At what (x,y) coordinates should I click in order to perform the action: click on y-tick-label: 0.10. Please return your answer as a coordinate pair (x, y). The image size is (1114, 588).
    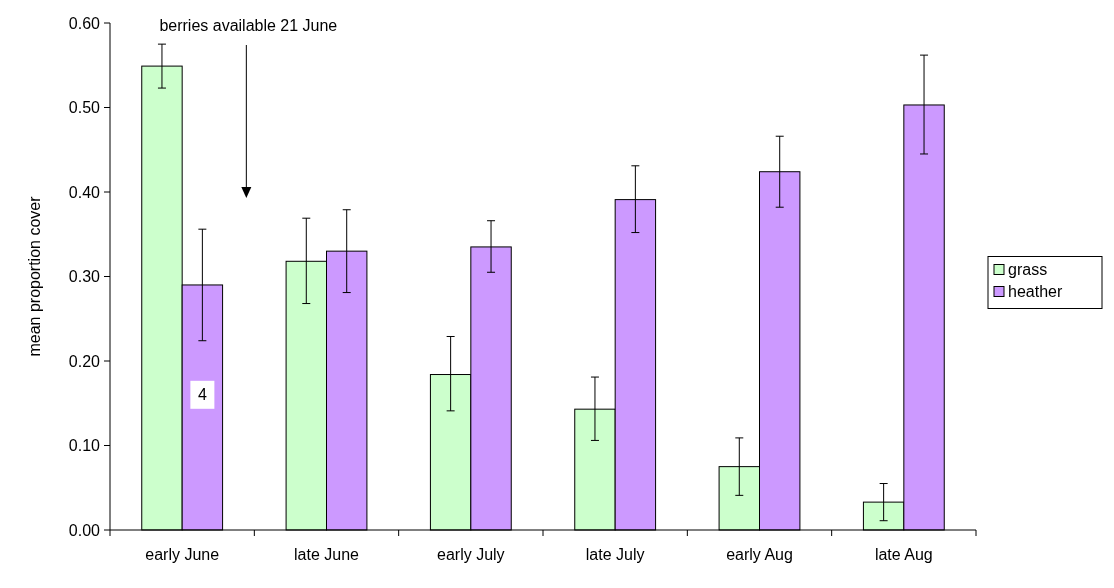
    Looking at the image, I should click on (84, 446).